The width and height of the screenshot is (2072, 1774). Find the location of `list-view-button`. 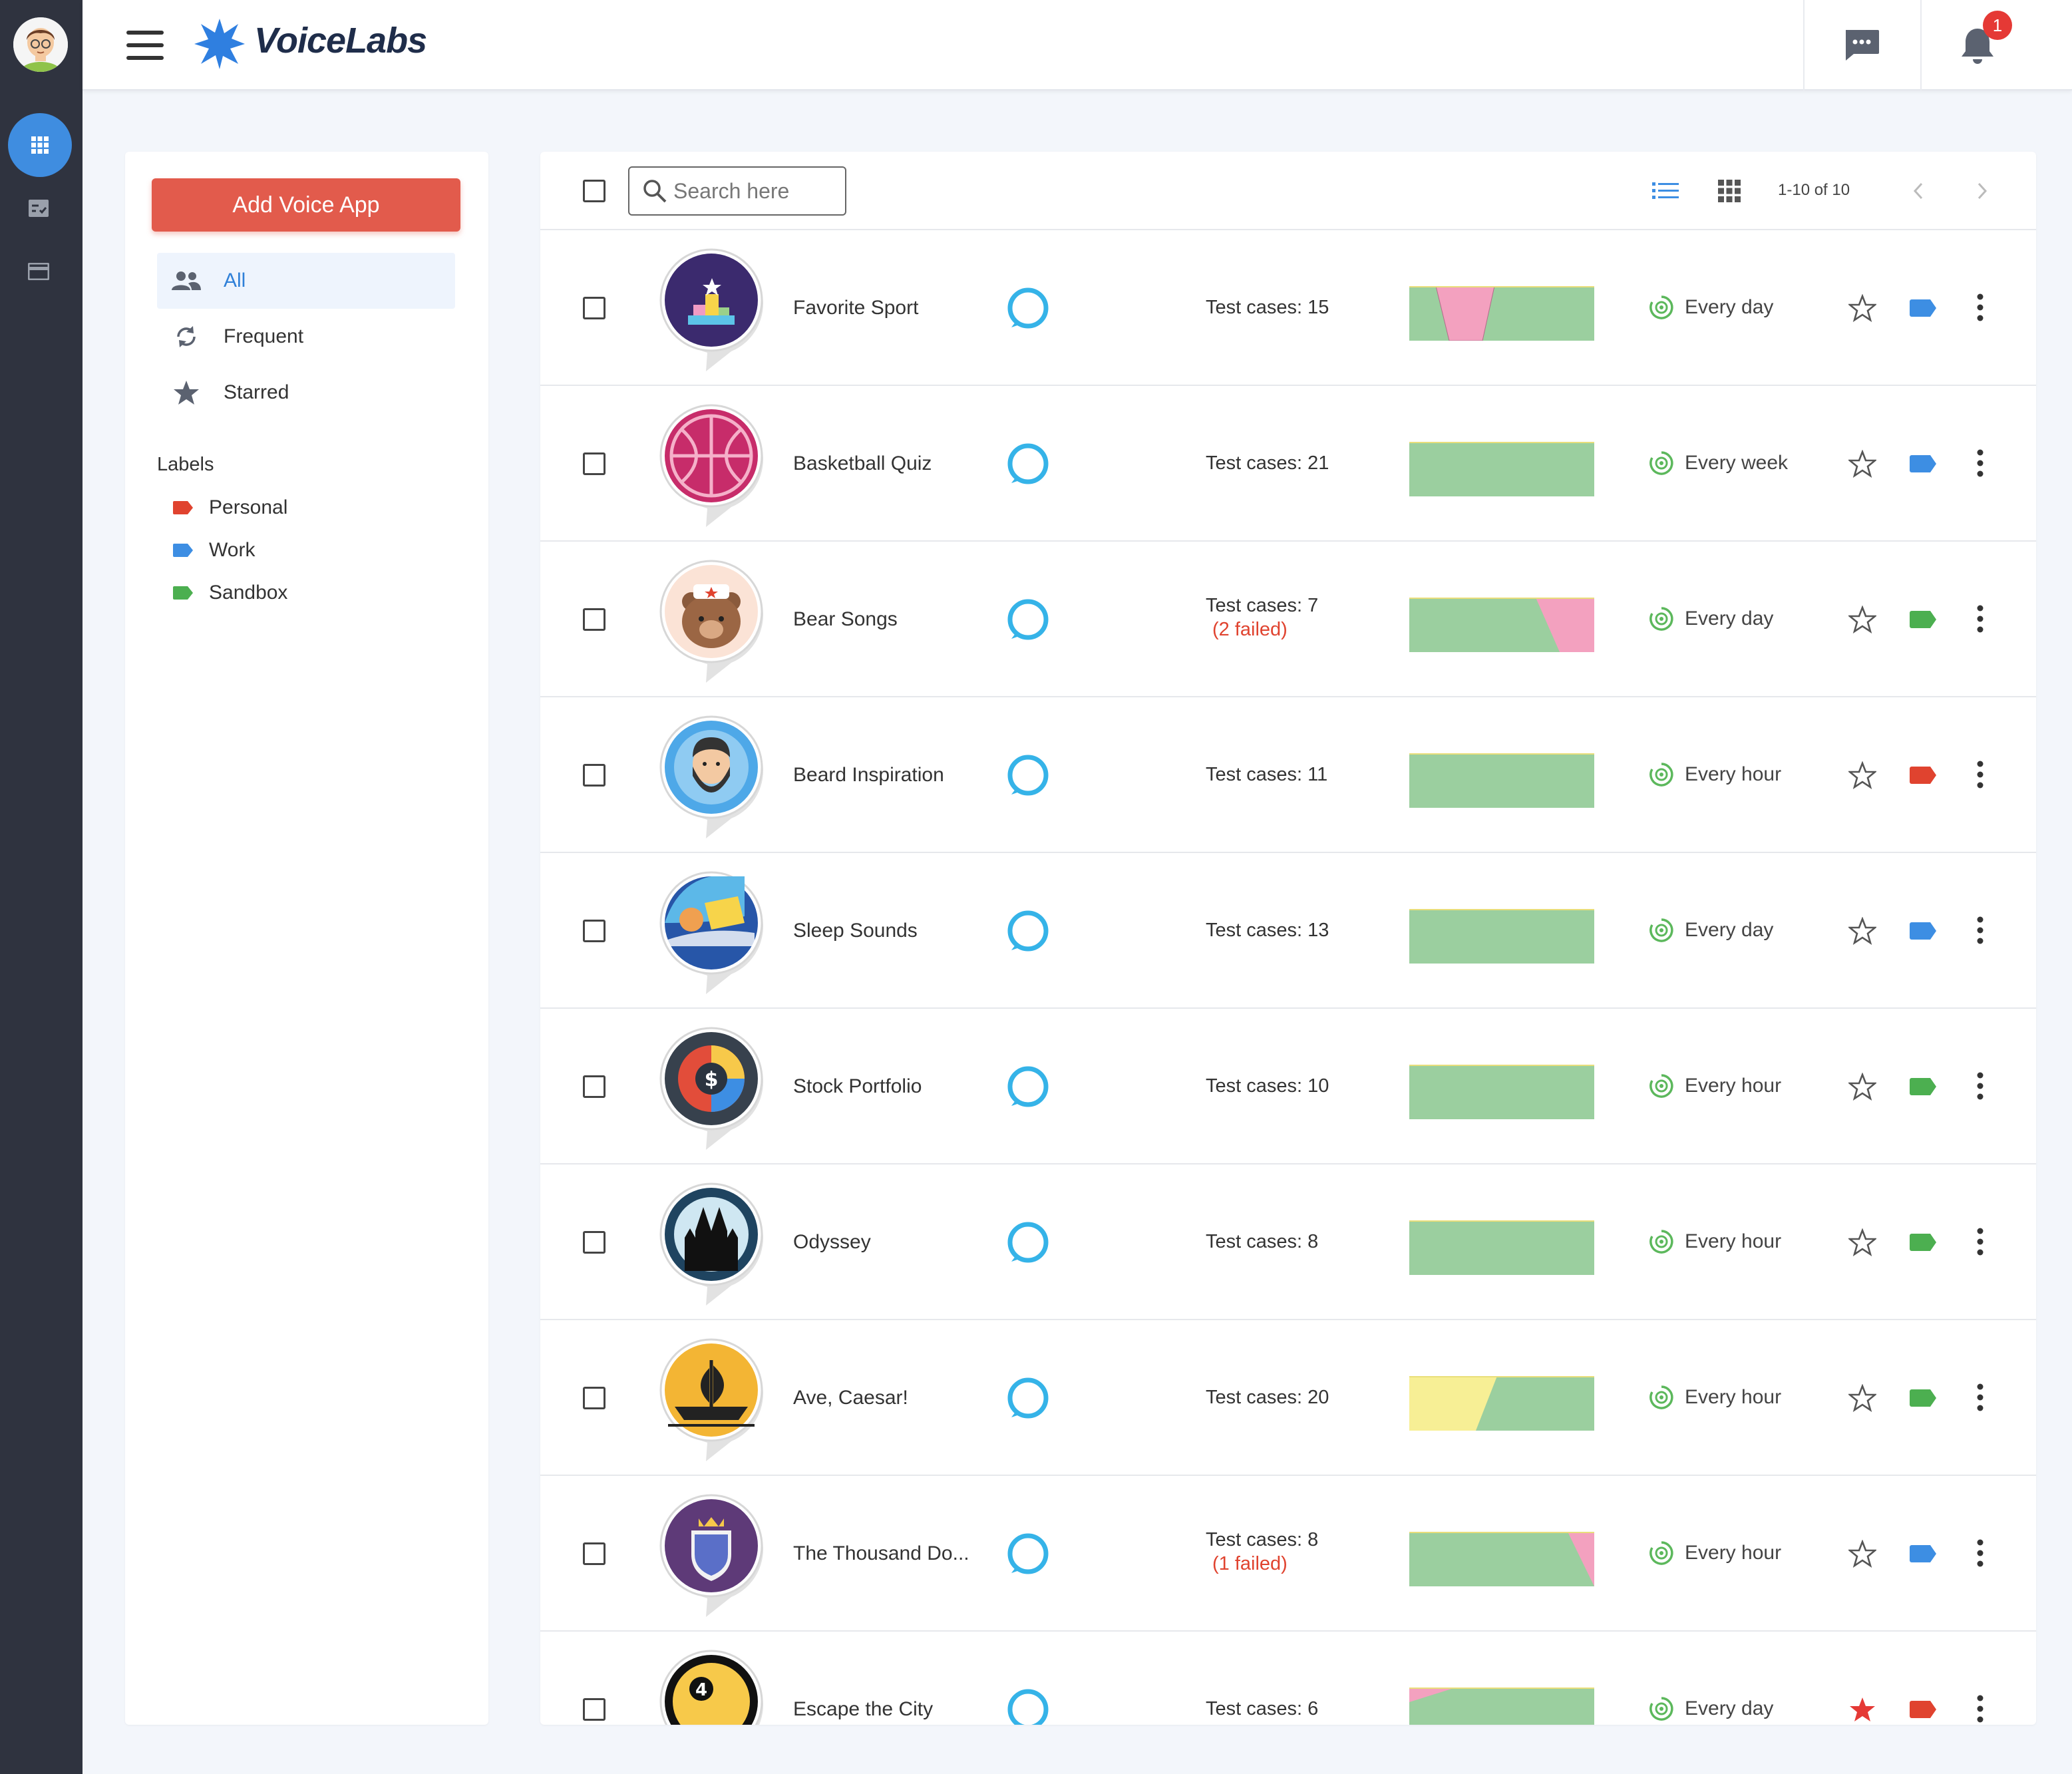

list-view-button is located at coordinates (1665, 191).